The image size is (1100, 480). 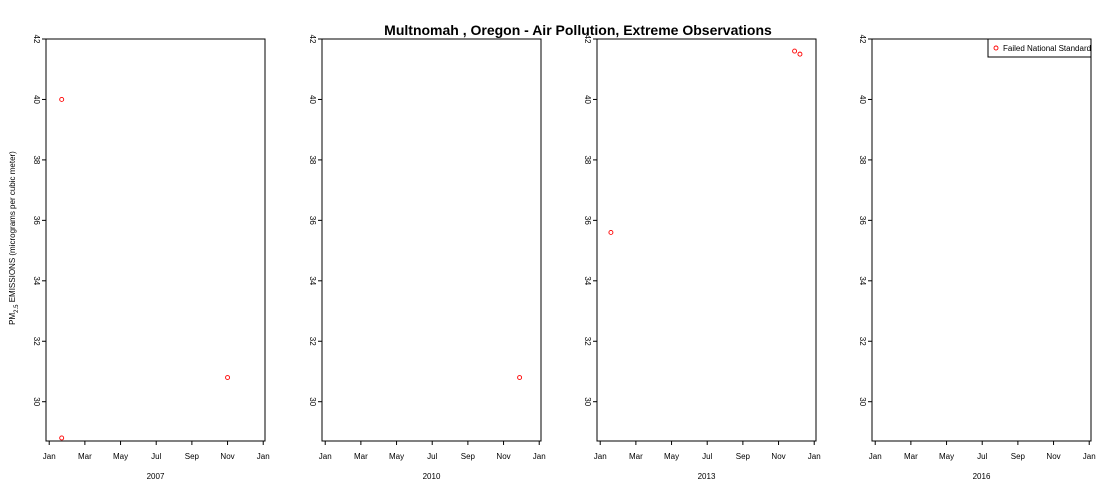 I want to click on y-axis-label-prefix: PM, so click(x=12, y=319).